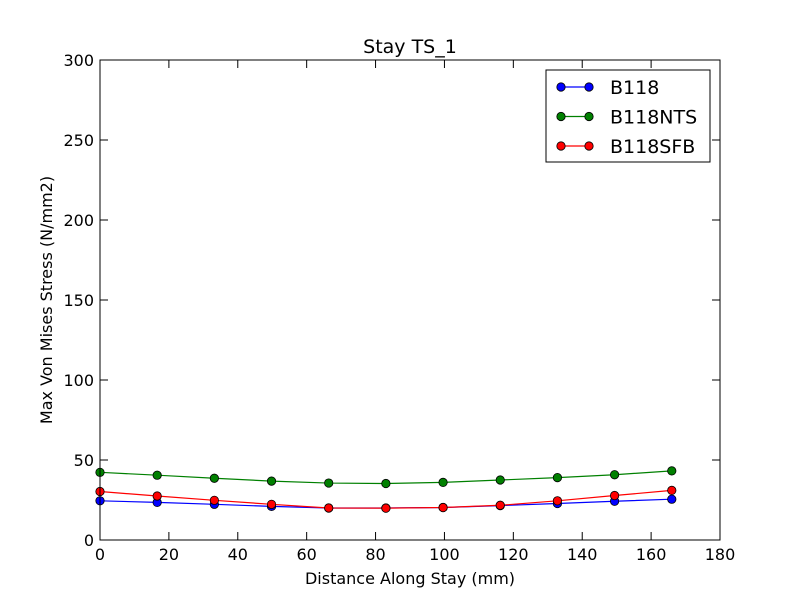 This screenshot has width=800, height=600. What do you see at coordinates (651, 554) in the screenshot?
I see `x-tick-label: 160` at bounding box center [651, 554].